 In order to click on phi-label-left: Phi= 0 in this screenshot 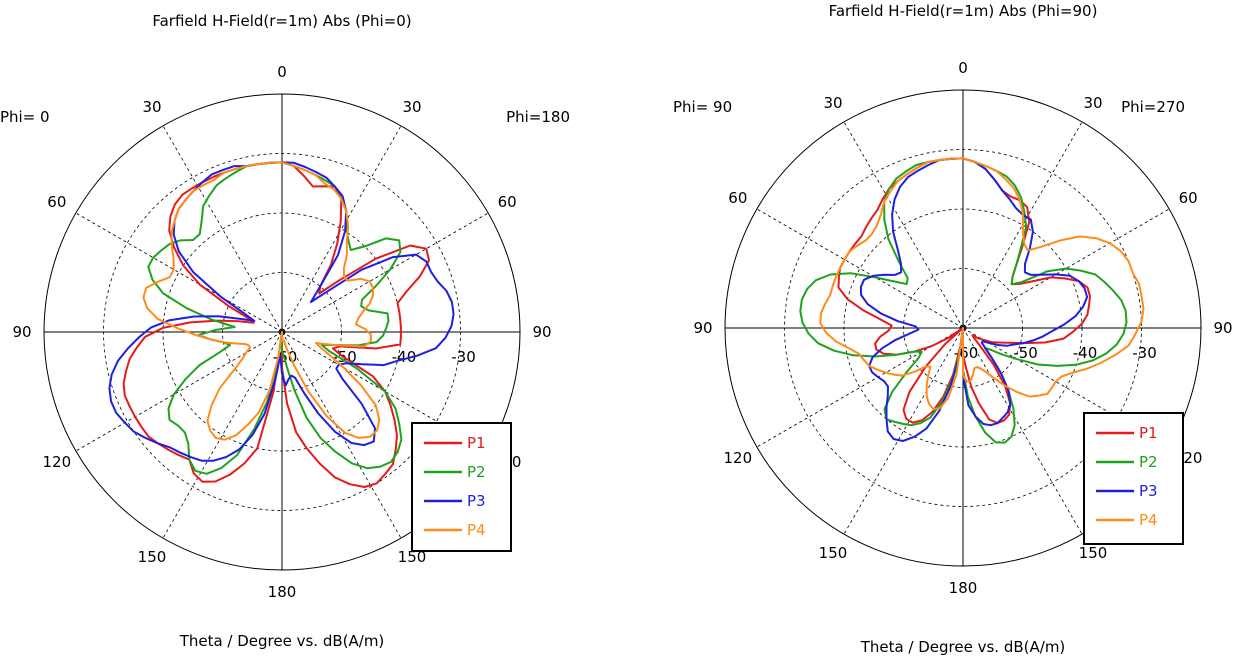, I will do `click(25, 117)`.